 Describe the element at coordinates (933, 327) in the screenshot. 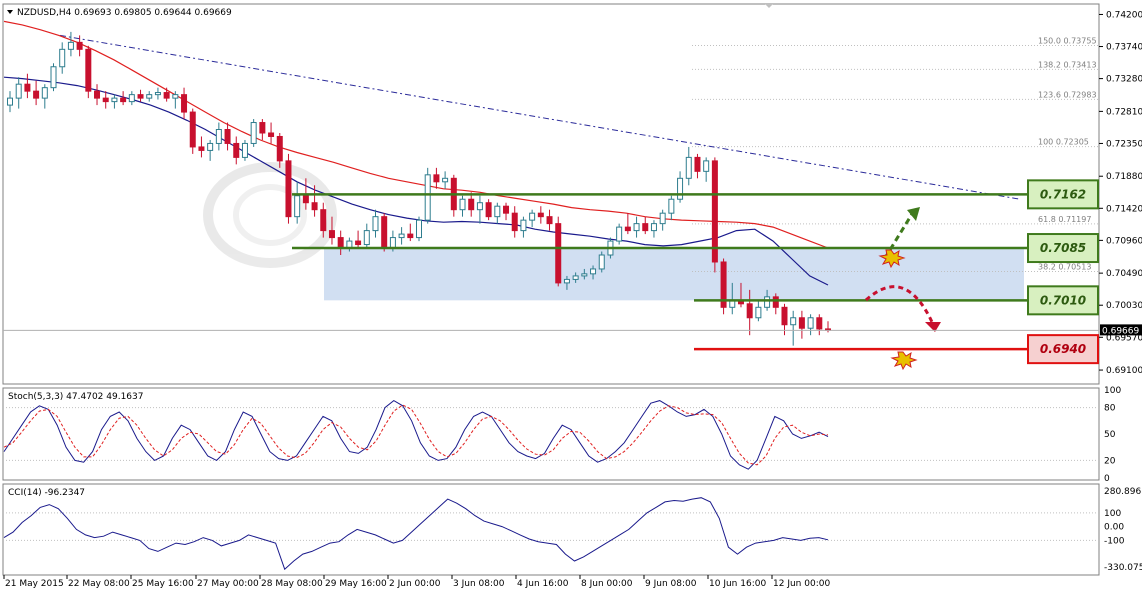

I see `bearish-arrowhead` at that location.